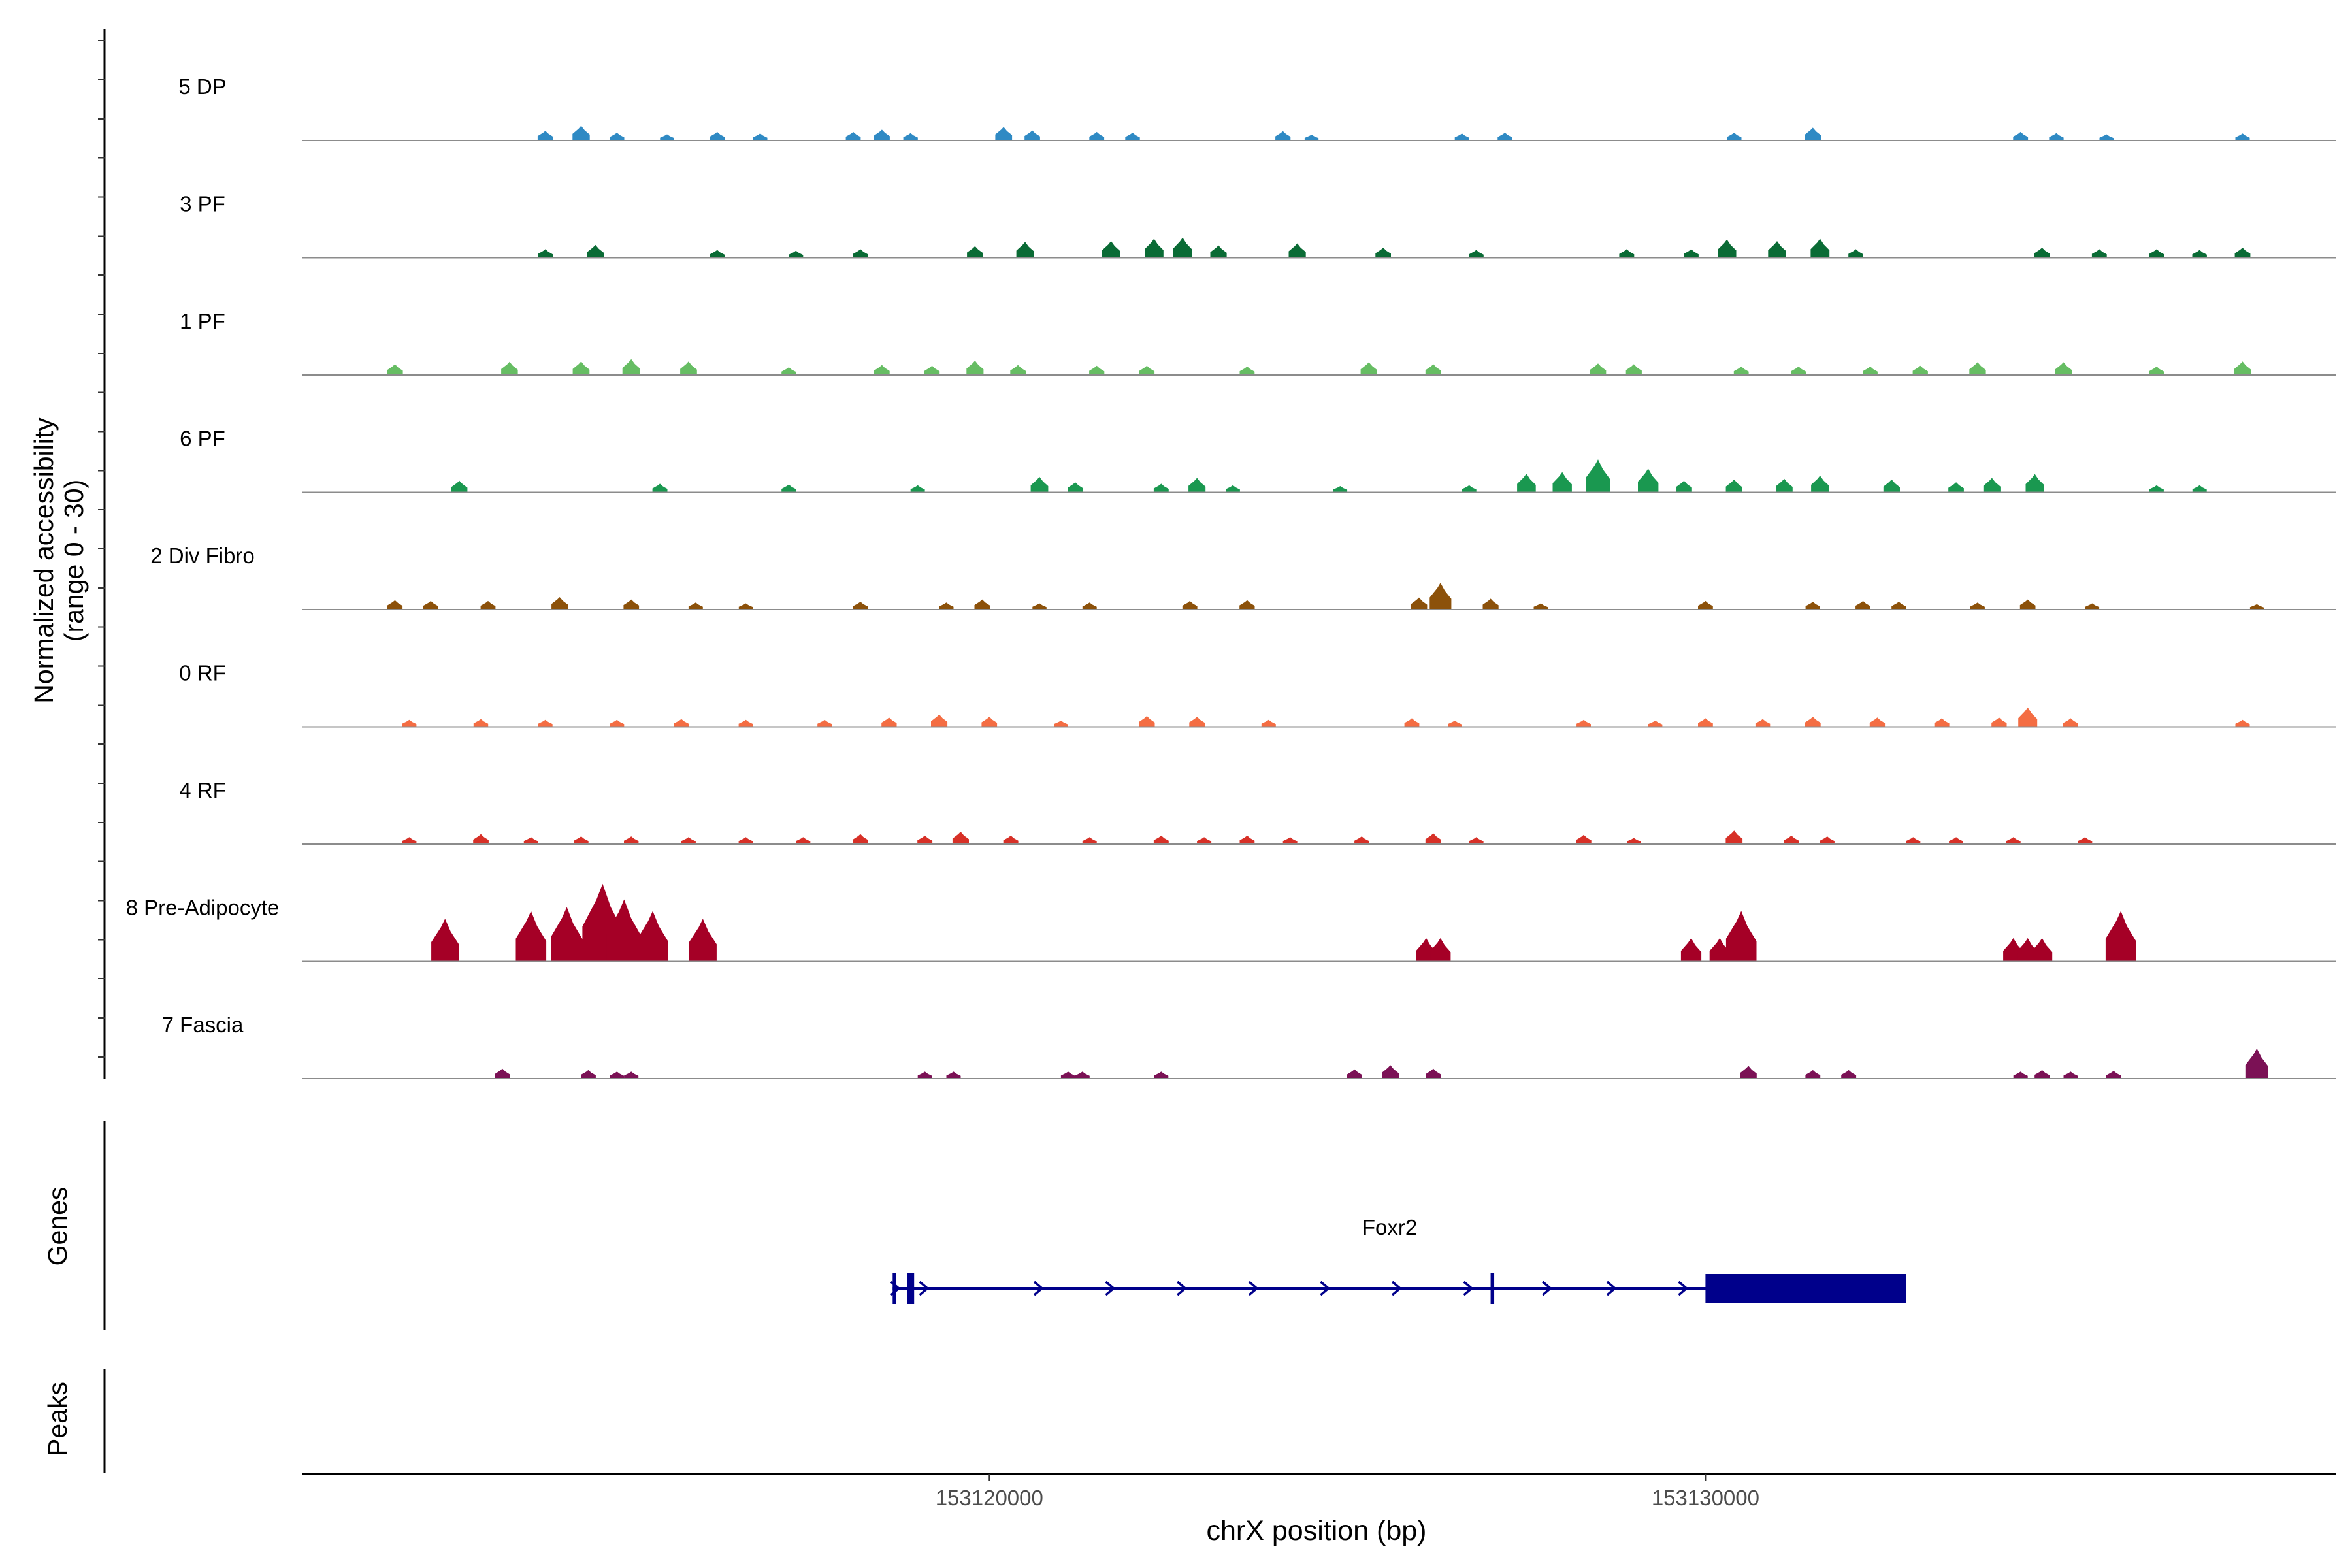 The height and width of the screenshot is (1568, 2352). I want to click on coverage-y-label-line2: (range 0 - 30), so click(74, 561).